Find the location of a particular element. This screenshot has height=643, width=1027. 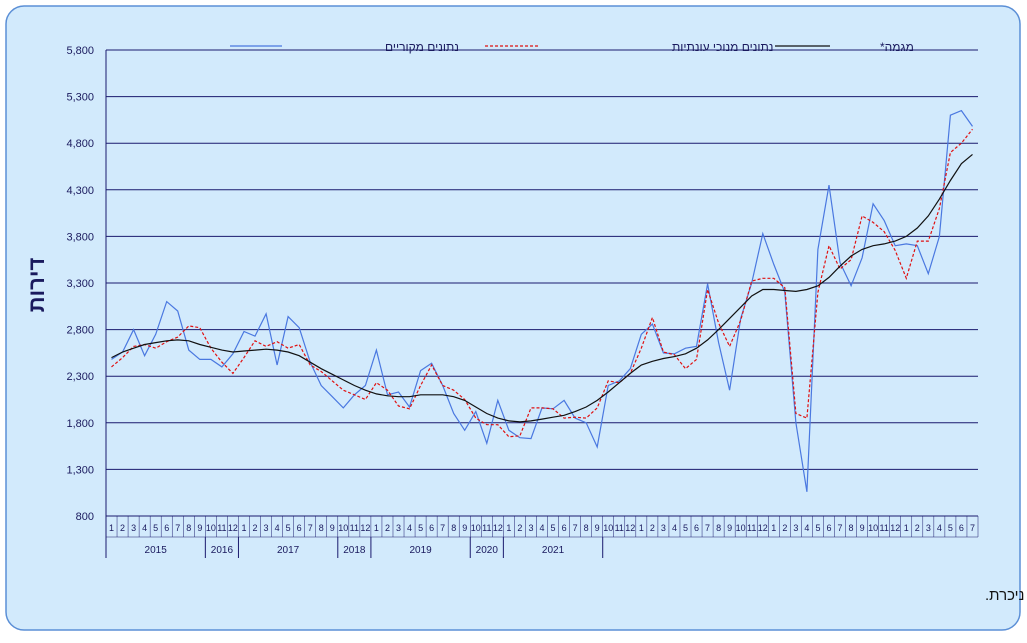

x-group-label: 2015 is located at coordinates (156, 550).